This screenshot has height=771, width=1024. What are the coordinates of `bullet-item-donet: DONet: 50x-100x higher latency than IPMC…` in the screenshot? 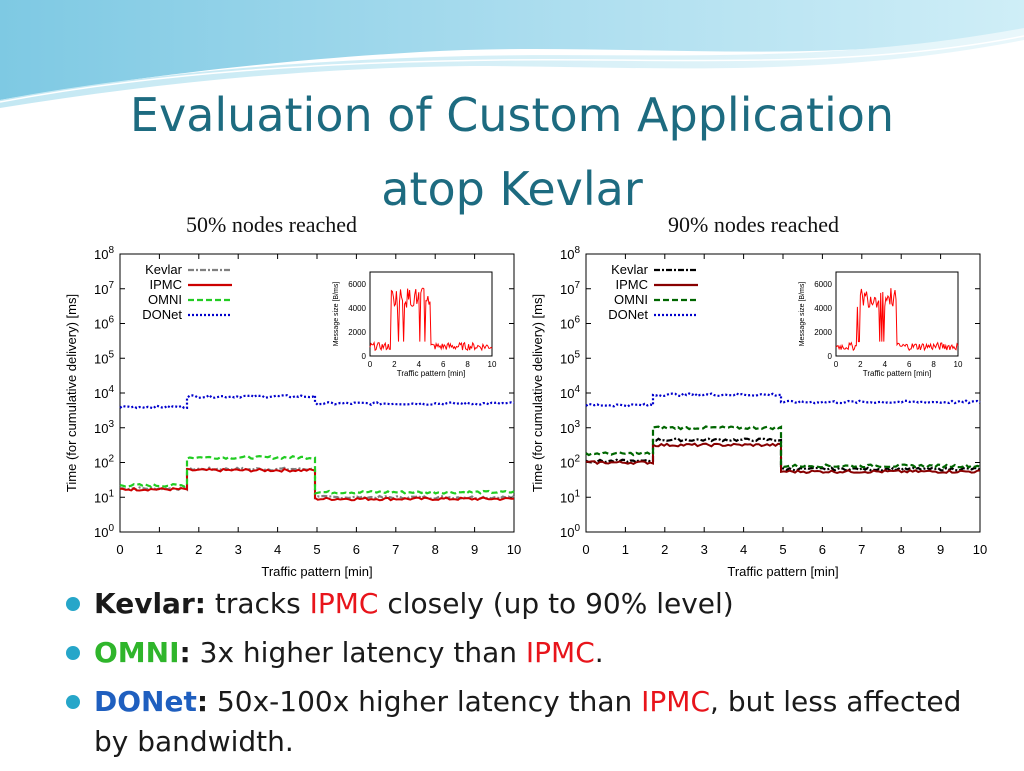 It's located at (512, 722).